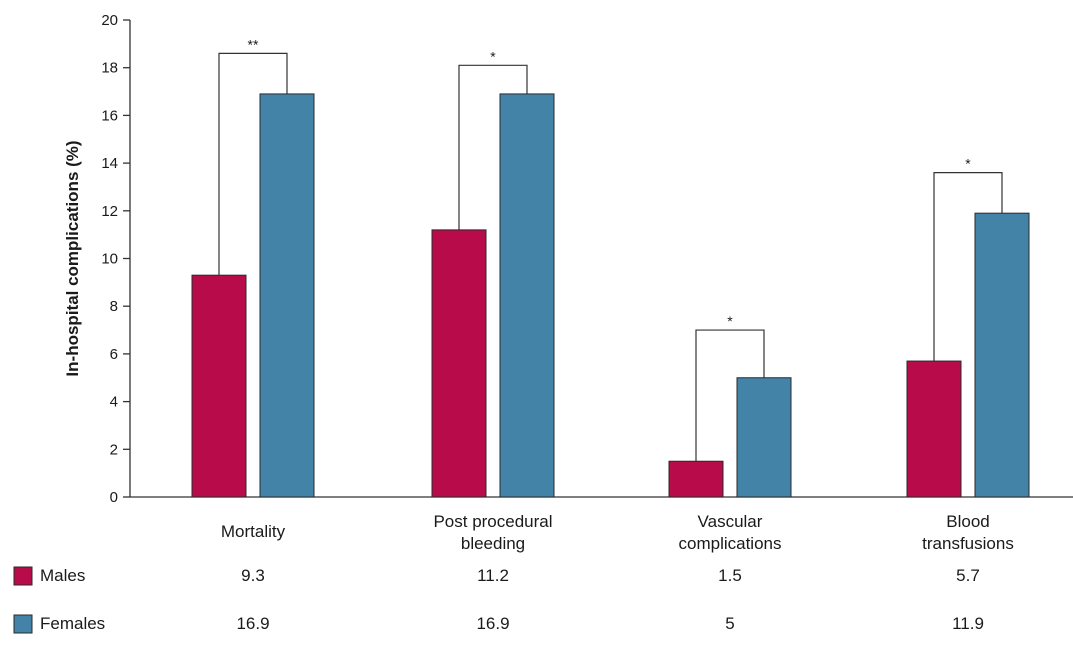 The height and width of the screenshot is (646, 1073). What do you see at coordinates (109, 163) in the screenshot?
I see `y-tick-label: 14` at bounding box center [109, 163].